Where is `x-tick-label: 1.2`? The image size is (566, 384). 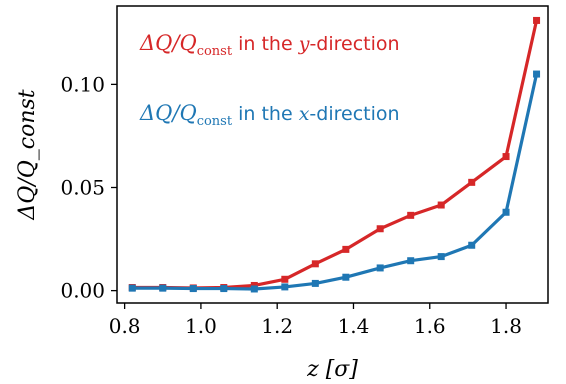 x-tick-label: 1.2 is located at coordinates (277, 326).